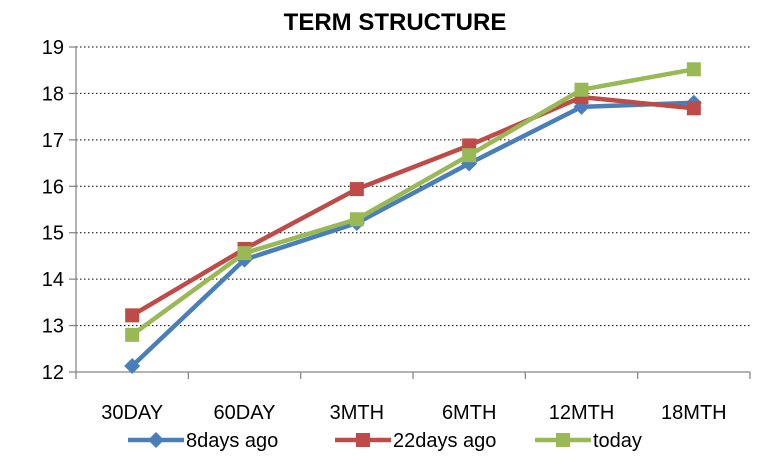 The image size is (760, 456). I want to click on legend-entry: 8days ago, so click(203, 441).